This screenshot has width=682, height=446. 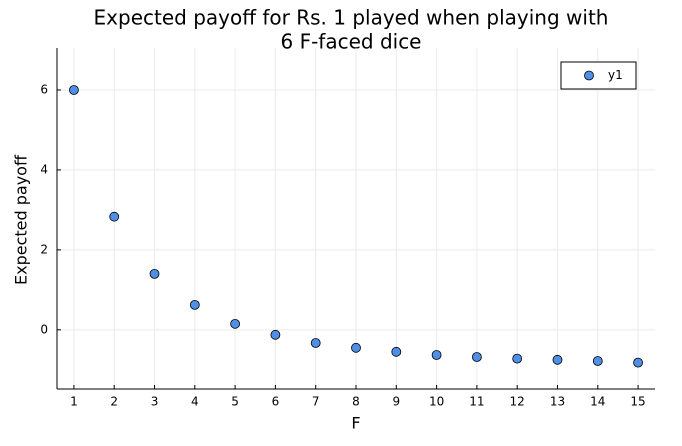 What do you see at coordinates (557, 402) in the screenshot?
I see `x-tick-label: 13` at bounding box center [557, 402].